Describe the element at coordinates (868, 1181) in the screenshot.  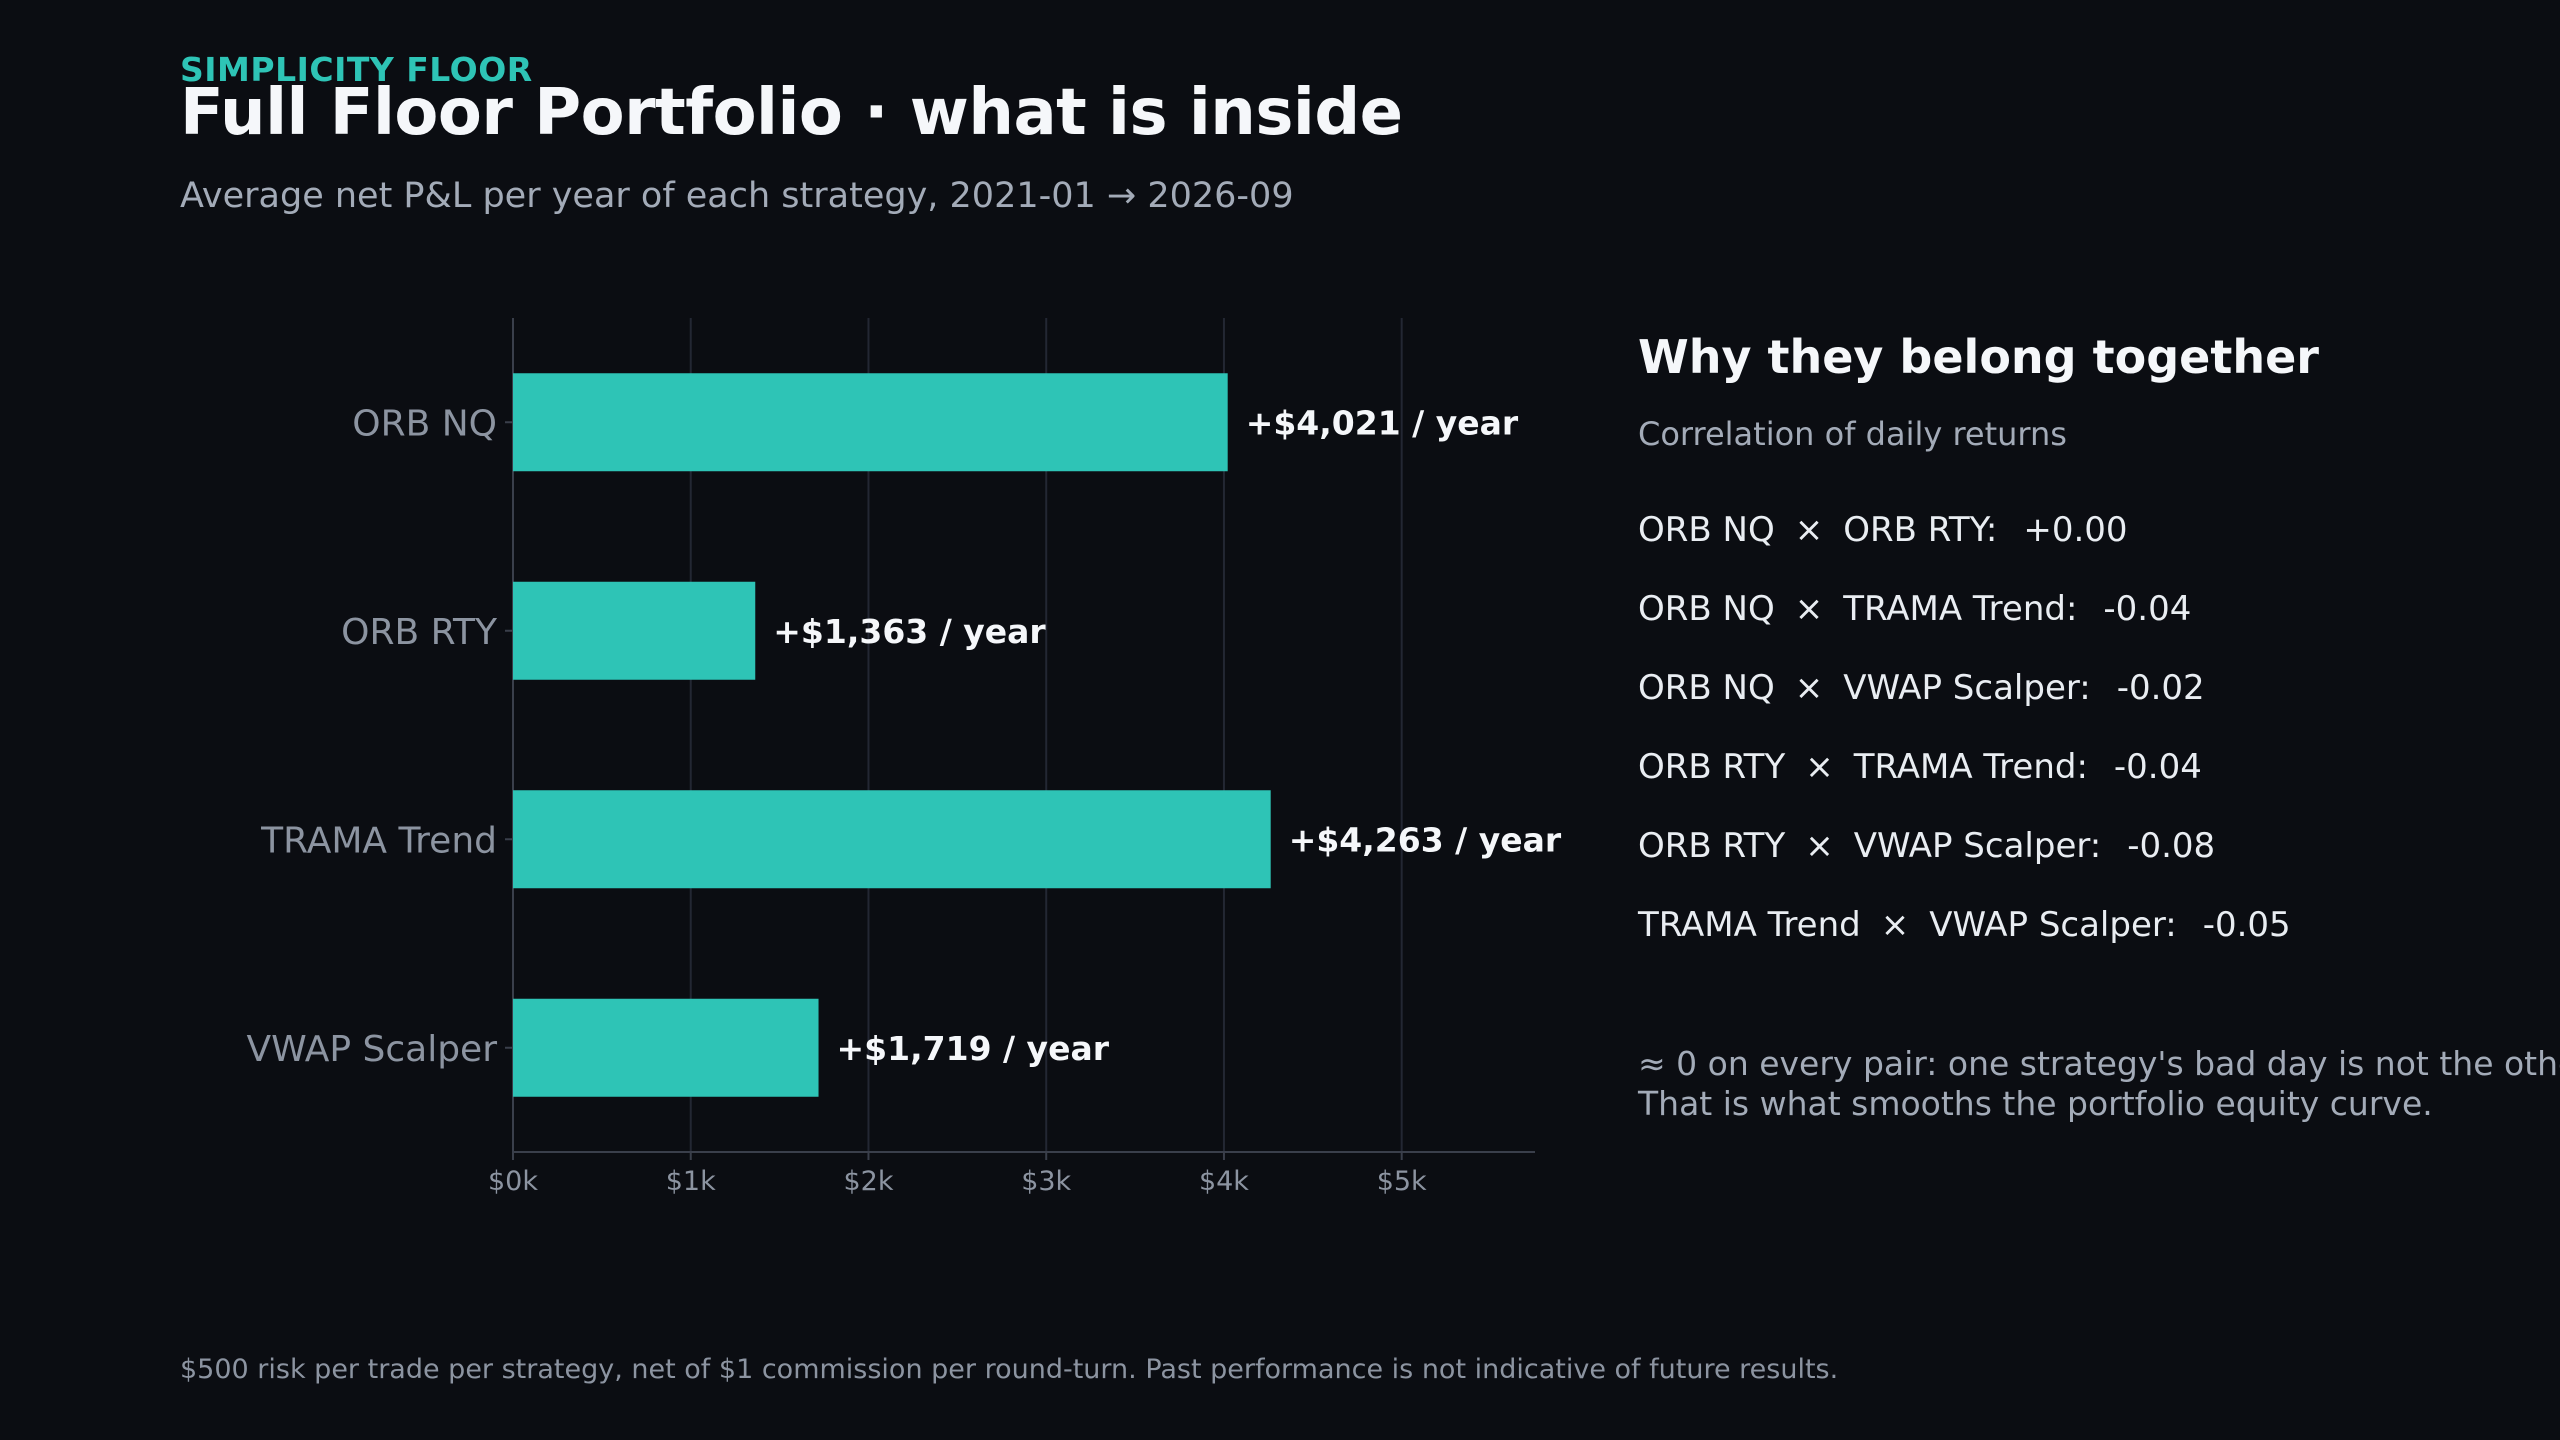
I see `x-tick-label: $2k` at that location.